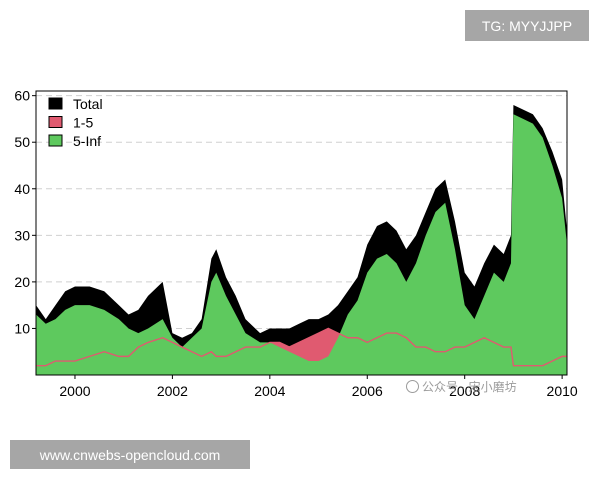 This screenshot has width=600, height=480. I want to click on tg-watermark-badge: TG: MYYJJPP, so click(527, 25).